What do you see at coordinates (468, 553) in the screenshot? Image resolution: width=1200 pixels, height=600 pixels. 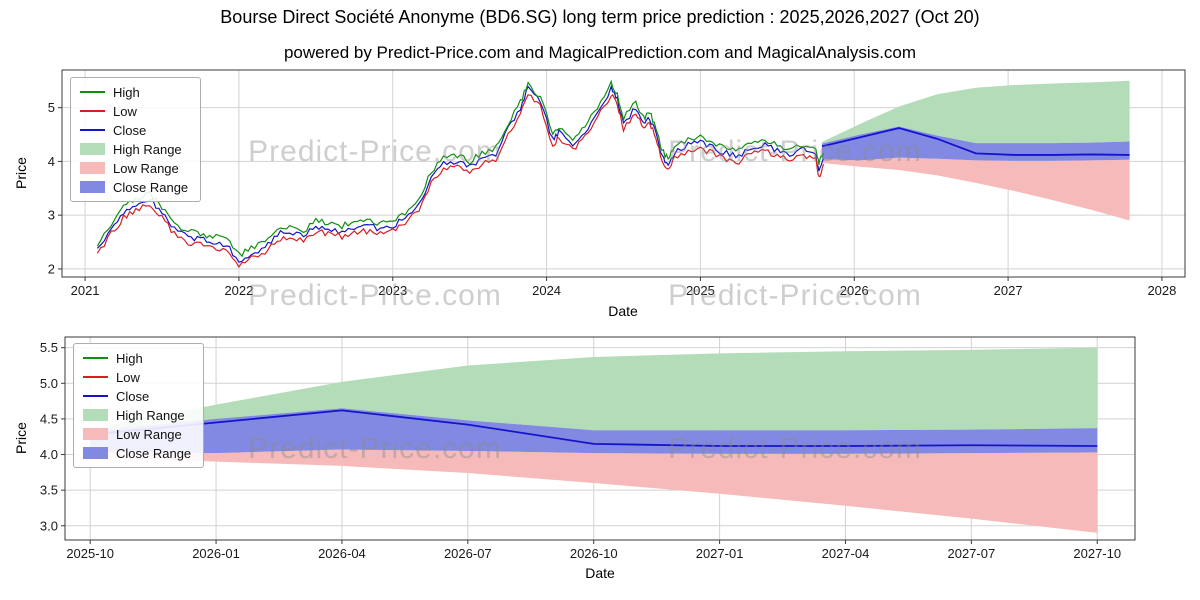 I see `x-tick-label: 2026-07` at bounding box center [468, 553].